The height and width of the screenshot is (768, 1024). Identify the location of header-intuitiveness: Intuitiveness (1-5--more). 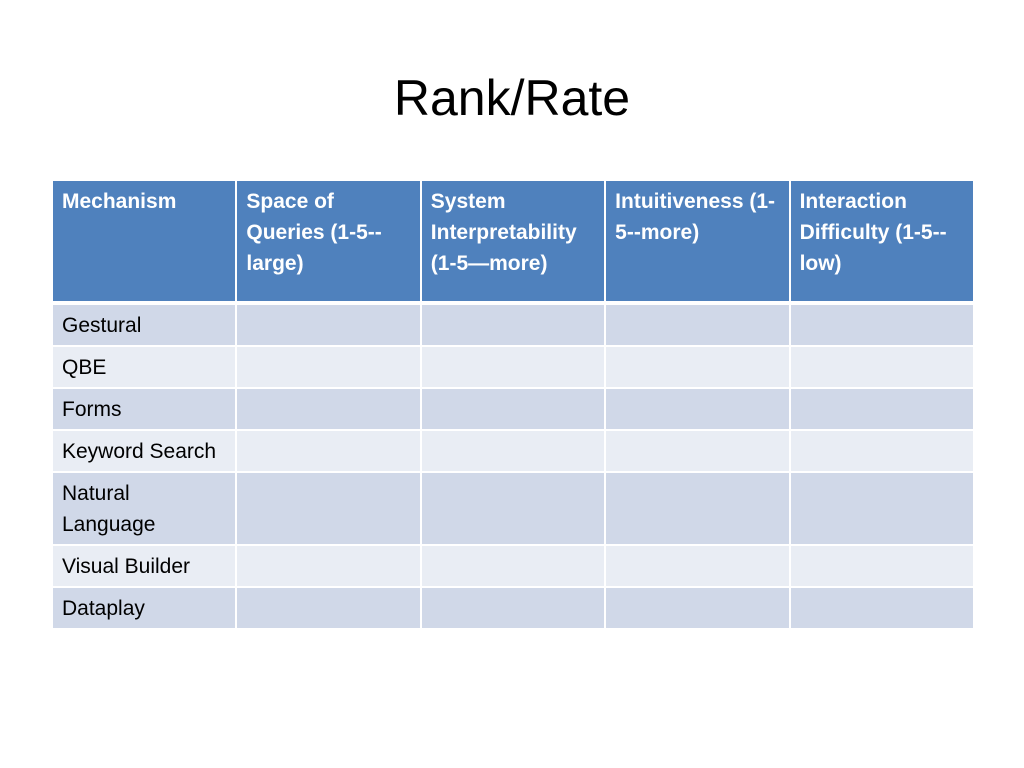
(697, 242).